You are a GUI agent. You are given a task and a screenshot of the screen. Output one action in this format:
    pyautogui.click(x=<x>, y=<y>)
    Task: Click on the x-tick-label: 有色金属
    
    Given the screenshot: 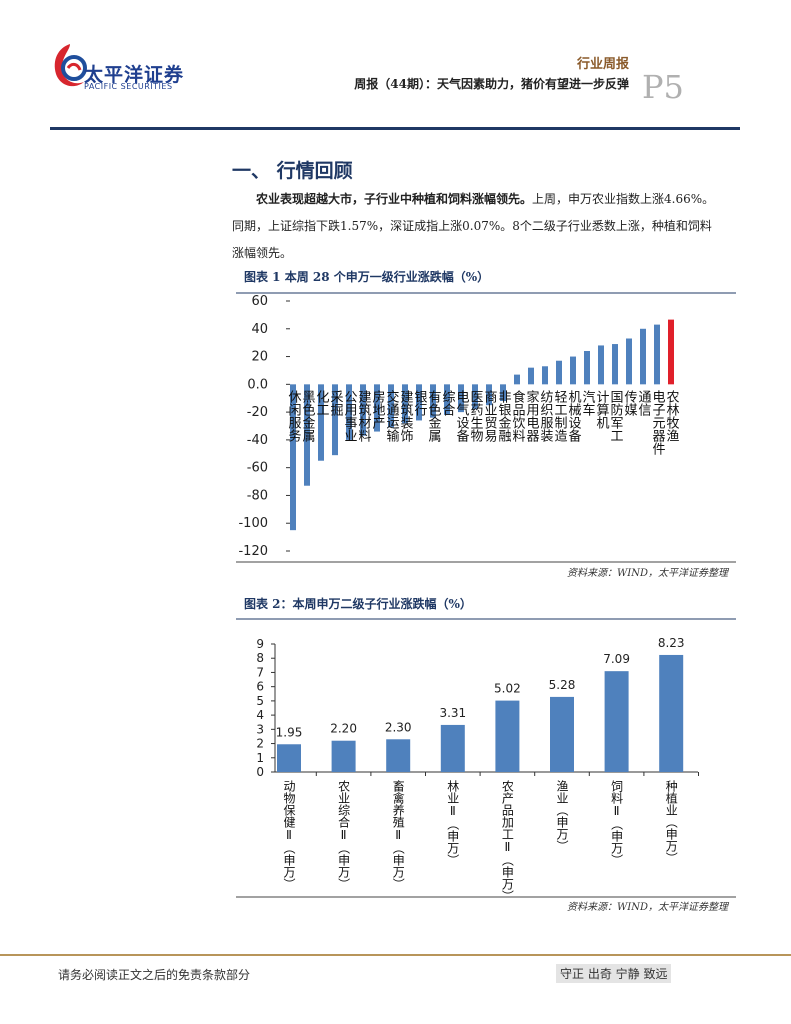 What is the action you would take?
    pyautogui.click(x=434, y=416)
    